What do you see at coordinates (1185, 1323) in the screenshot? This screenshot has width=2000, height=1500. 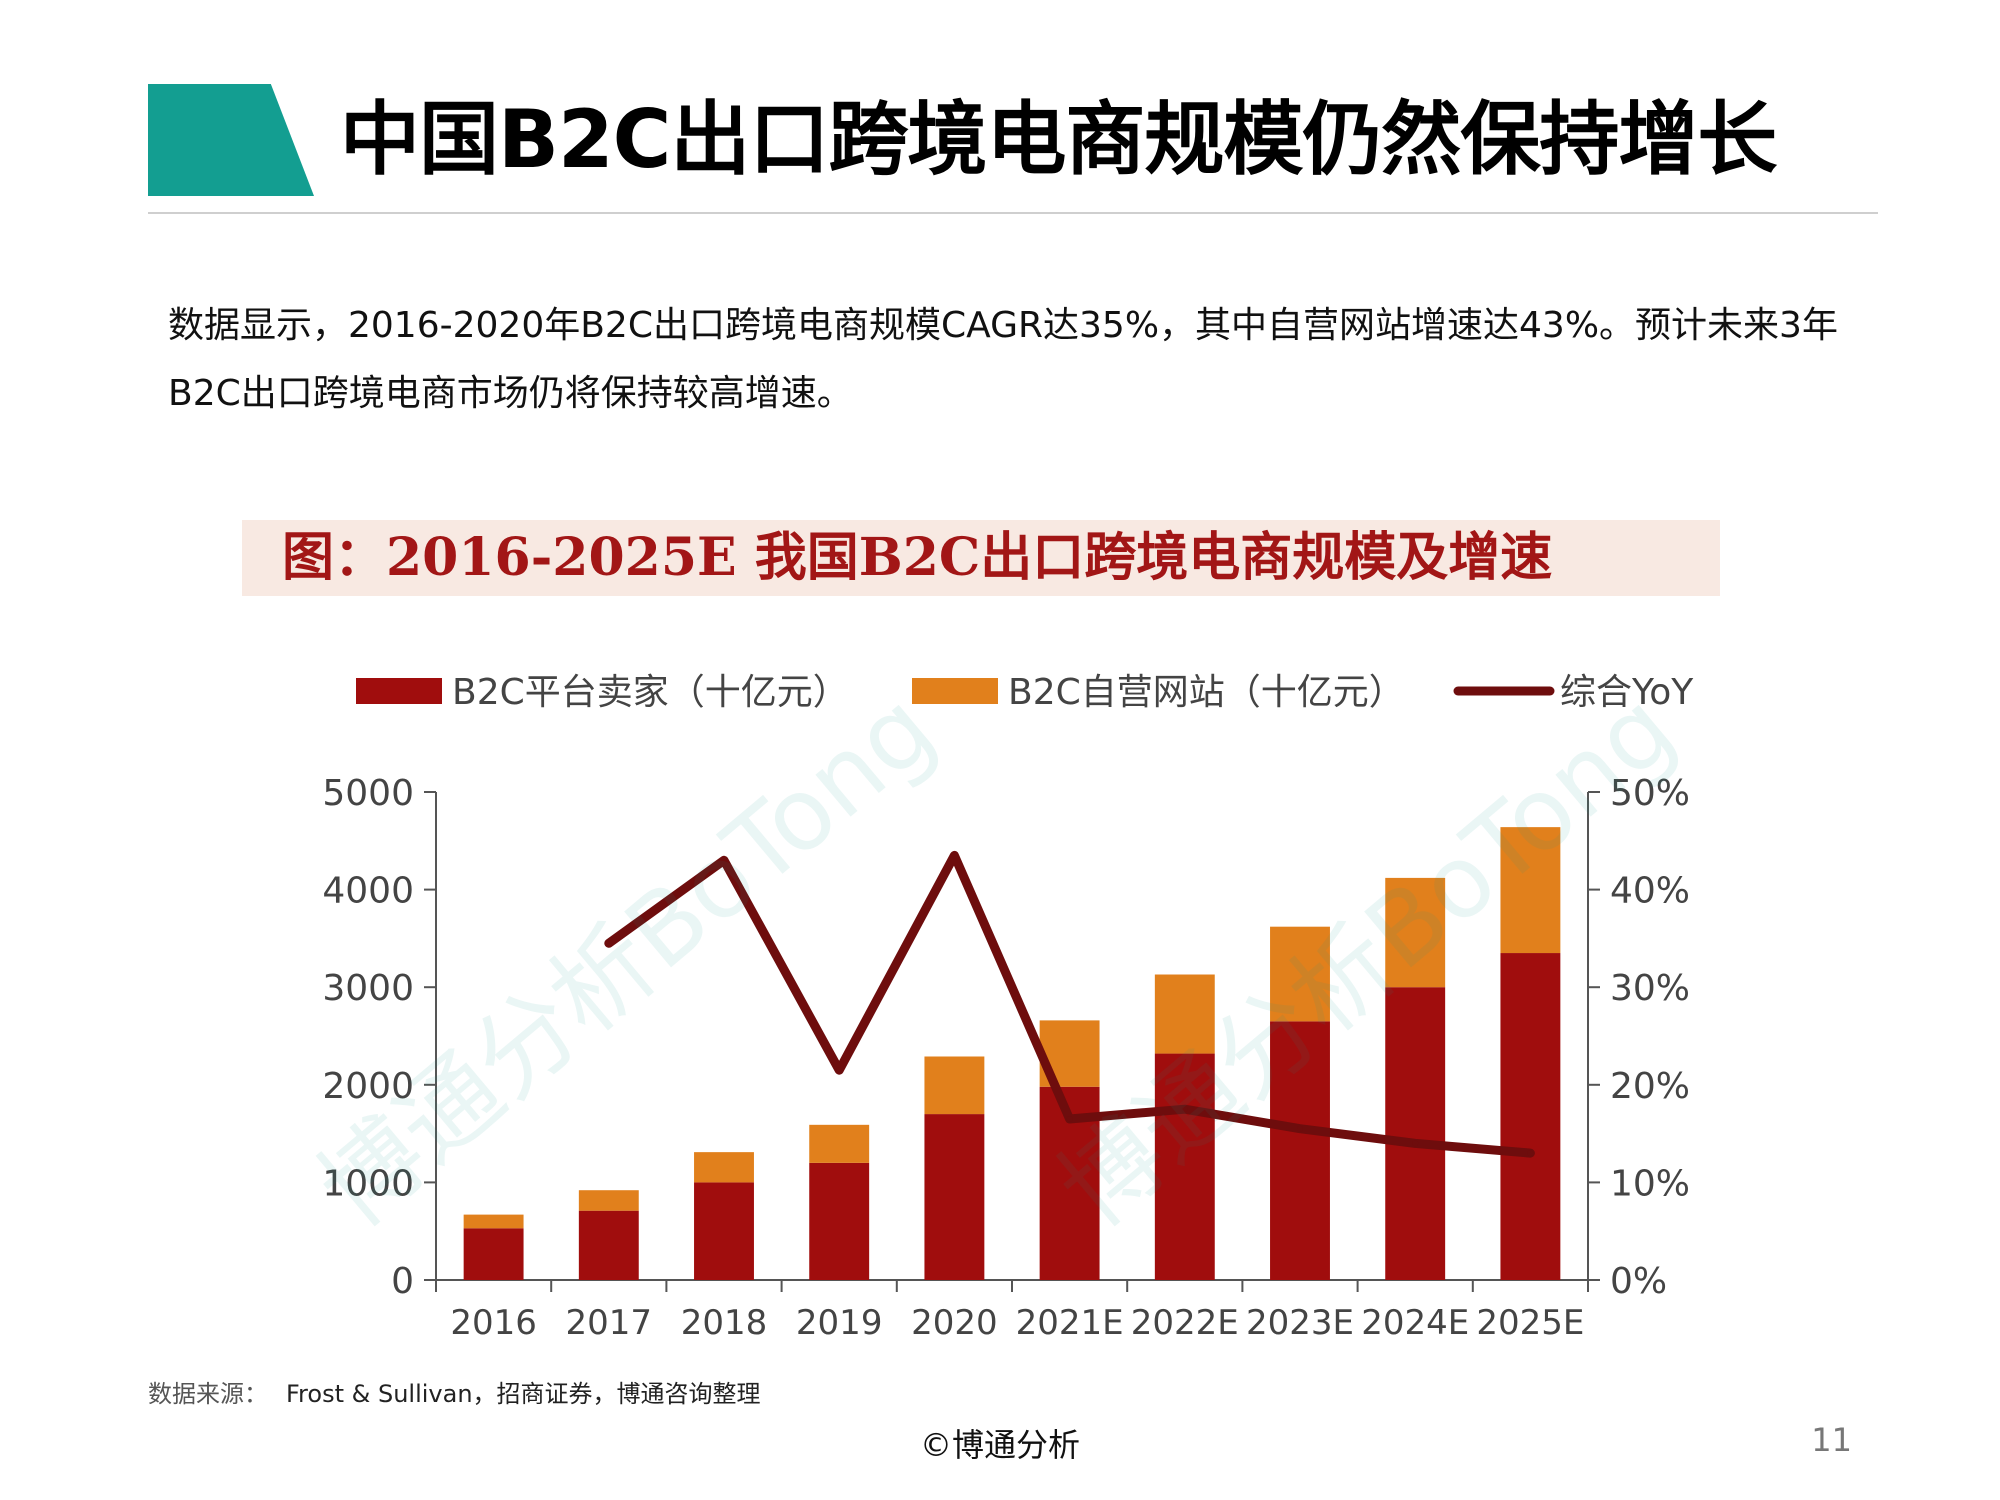 I see `x-tick-label: 2022E` at bounding box center [1185, 1323].